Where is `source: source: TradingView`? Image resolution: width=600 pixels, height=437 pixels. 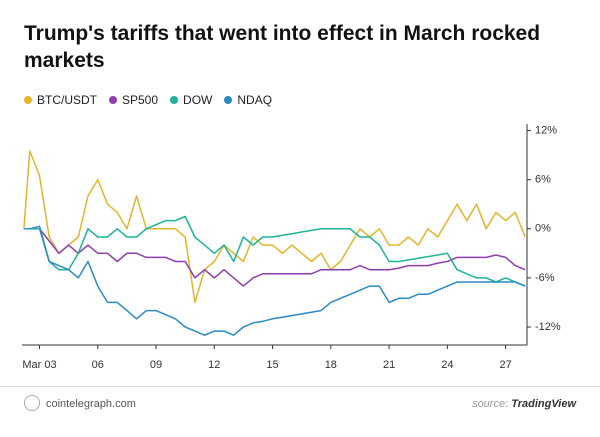 source: source: TradingView is located at coordinates (524, 404).